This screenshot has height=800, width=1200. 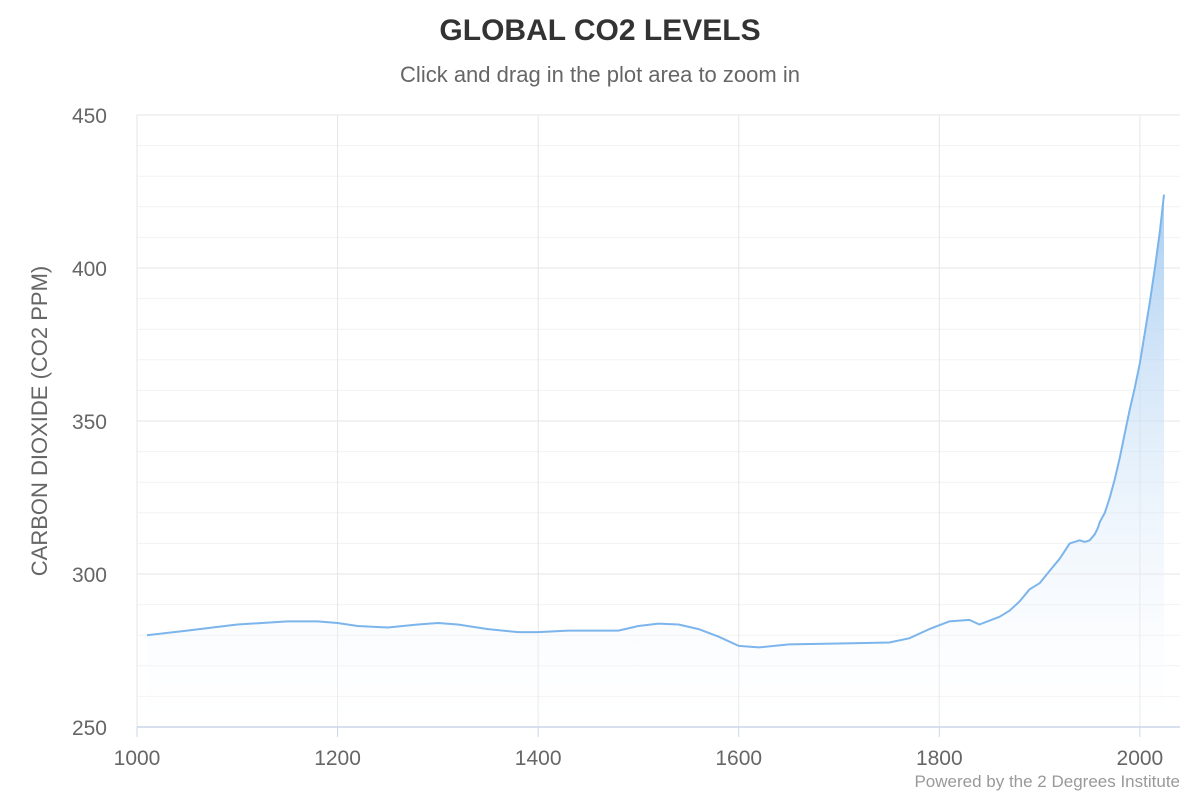 I want to click on x-tick-label: 1400, so click(x=538, y=758).